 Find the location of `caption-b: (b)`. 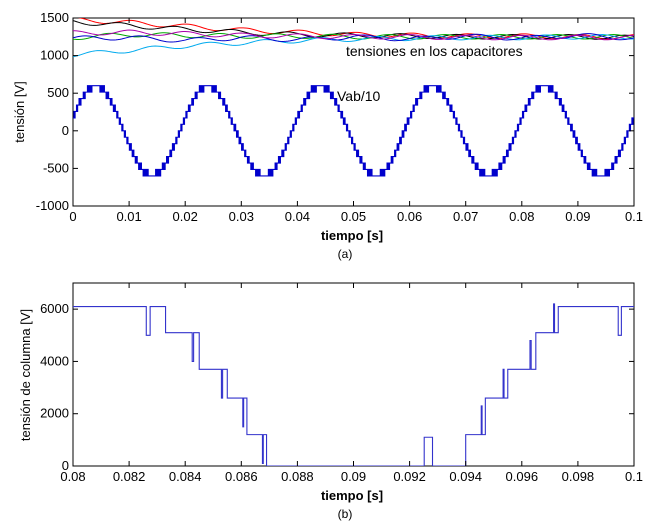

caption-b: (b) is located at coordinates (345, 514).